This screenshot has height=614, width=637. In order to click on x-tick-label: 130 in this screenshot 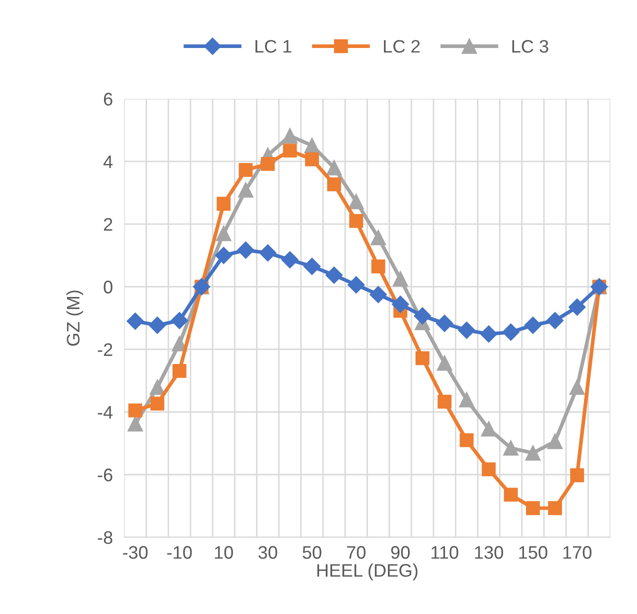, I will do `click(489, 552)`.